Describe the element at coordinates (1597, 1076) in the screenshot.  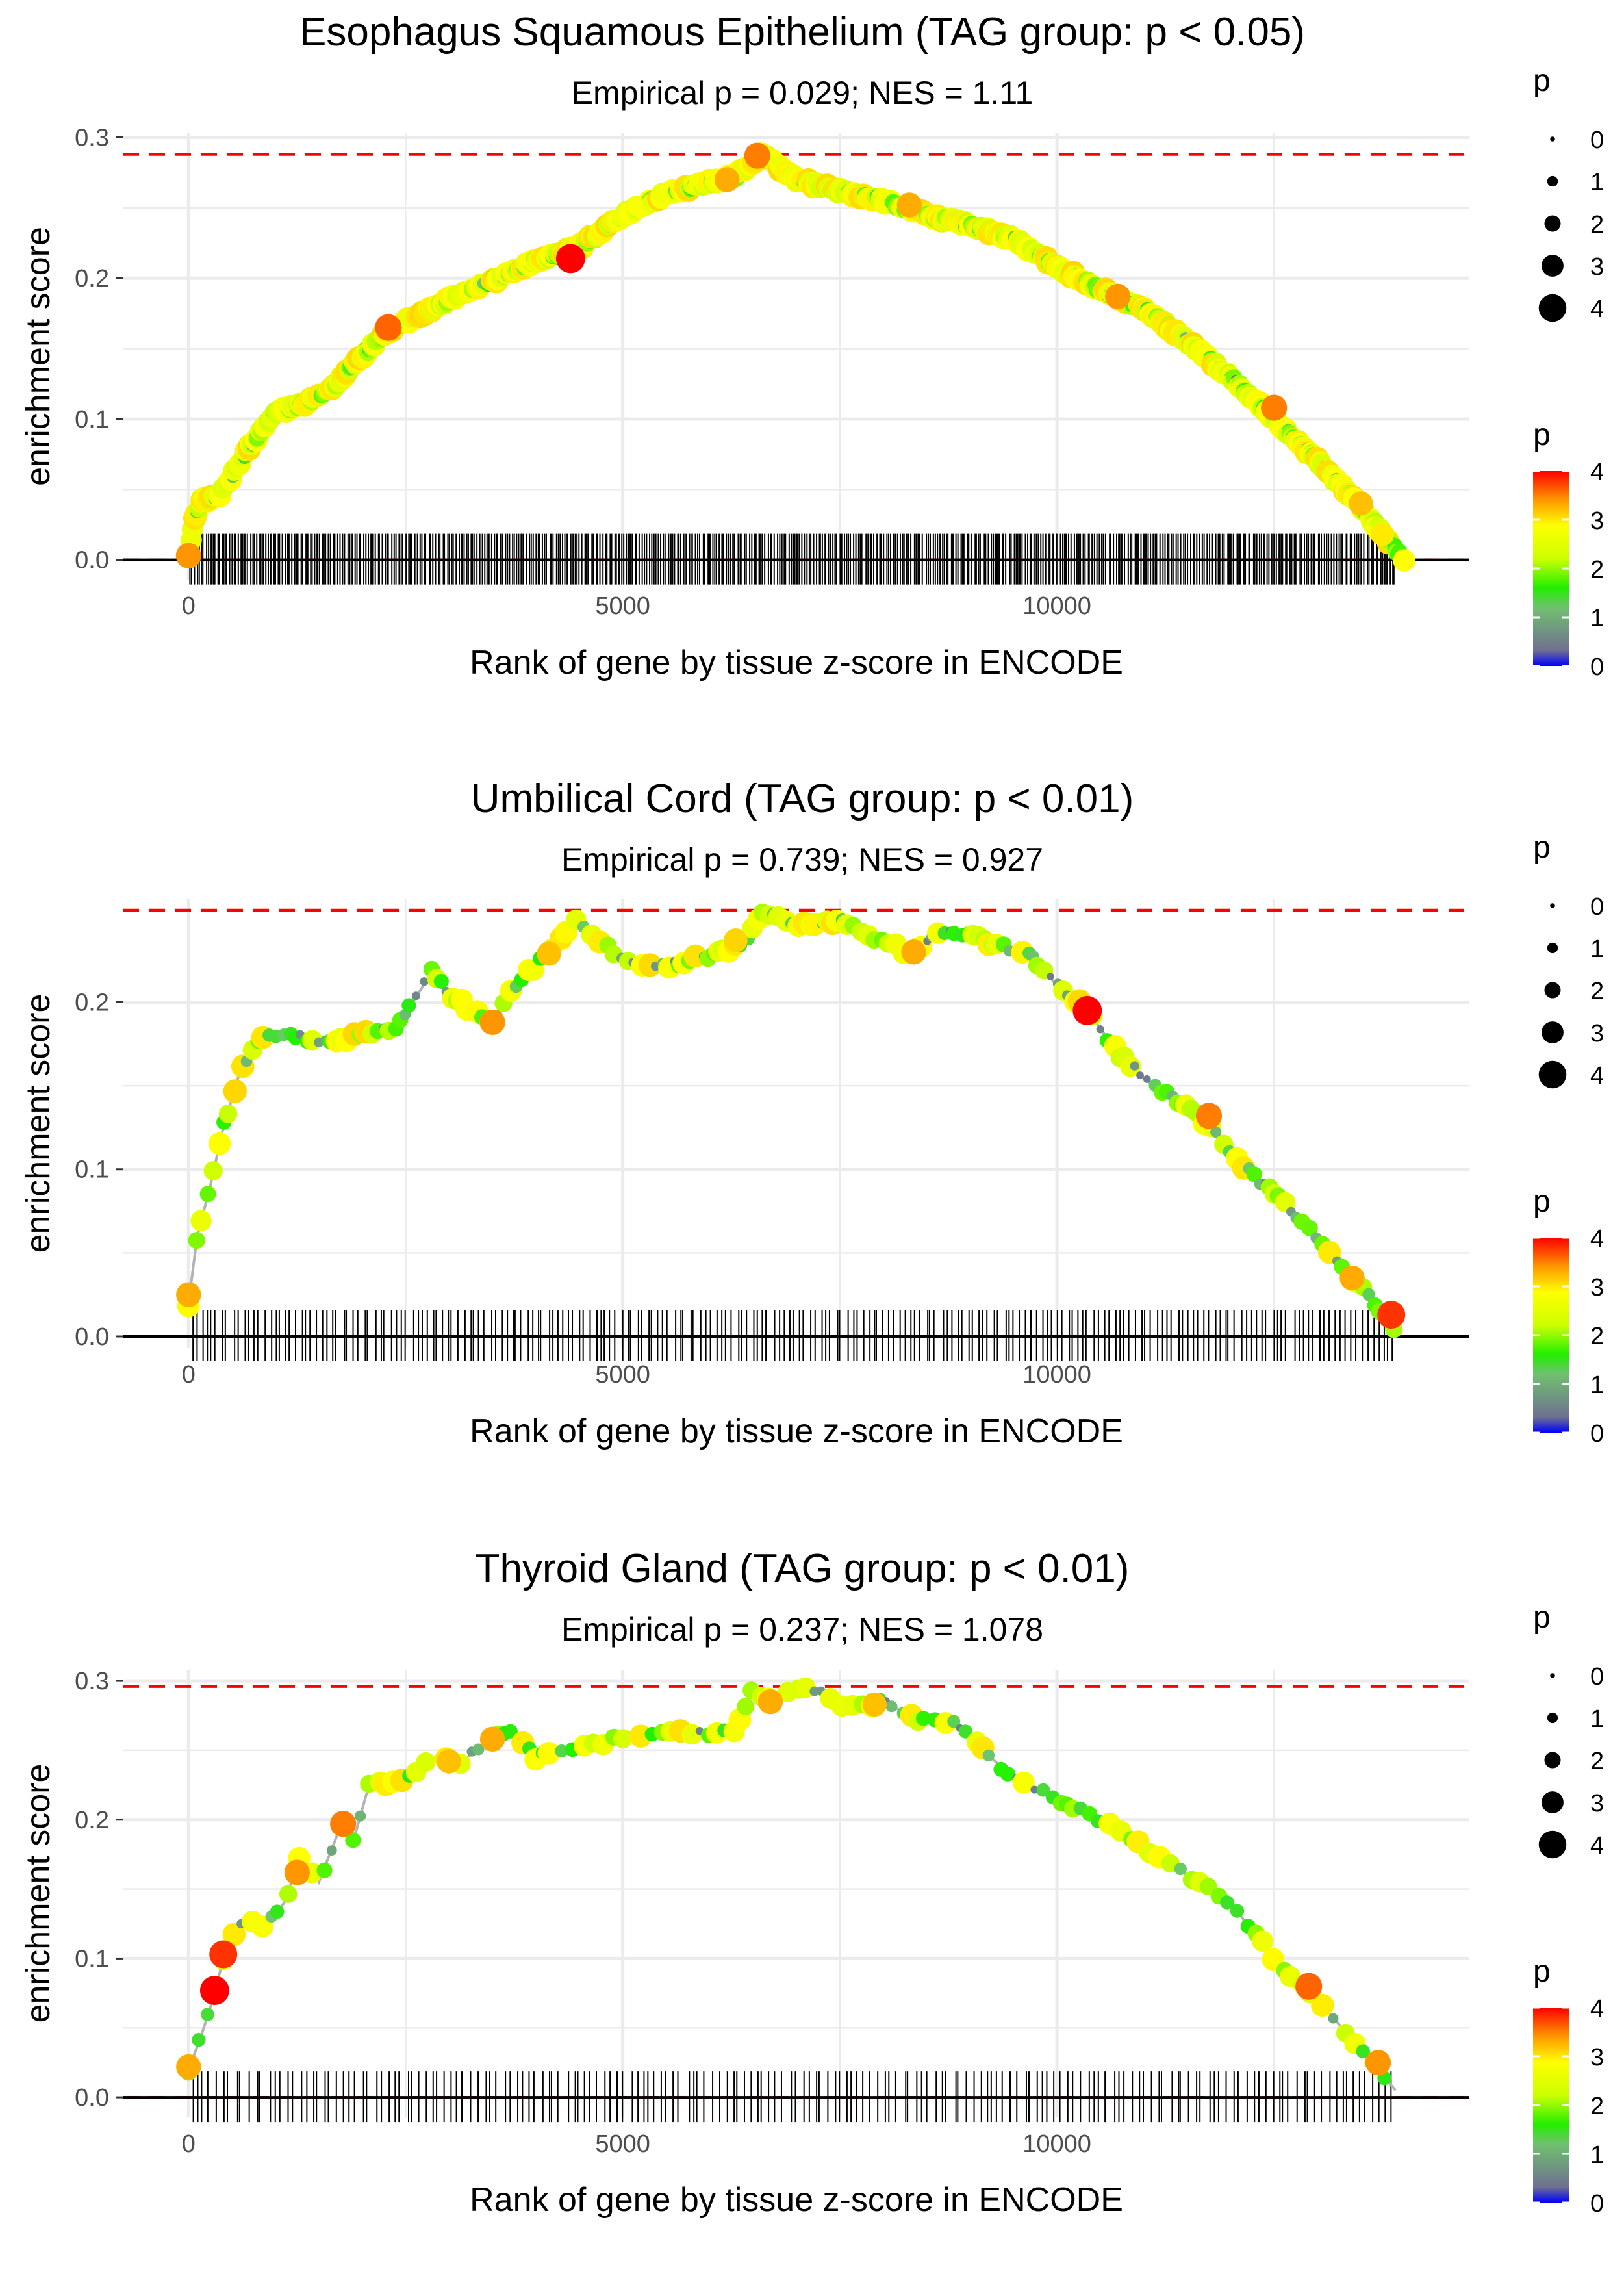
I see `size-legend-label: 4` at that location.